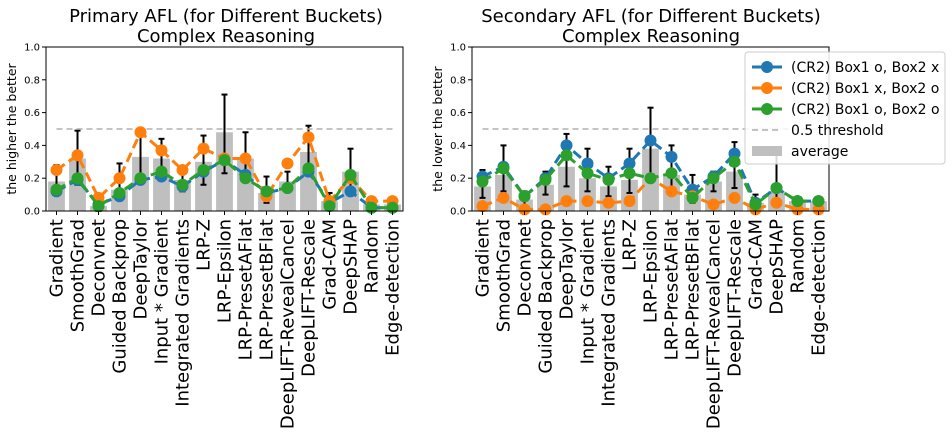 The width and height of the screenshot is (952, 440). Describe the element at coordinates (226, 16) in the screenshot. I see `chart-title: Primary AFL (for Different Buckets)` at that location.